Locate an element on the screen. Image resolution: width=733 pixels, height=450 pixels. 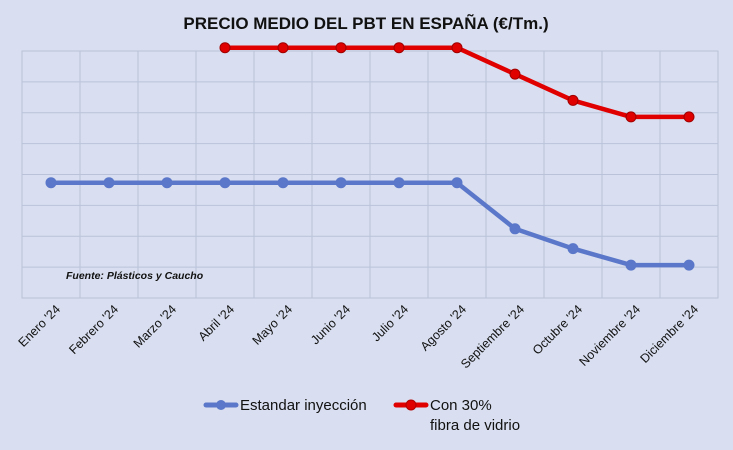
x-tick-label: Marzo '24 is located at coordinates (155, 326).